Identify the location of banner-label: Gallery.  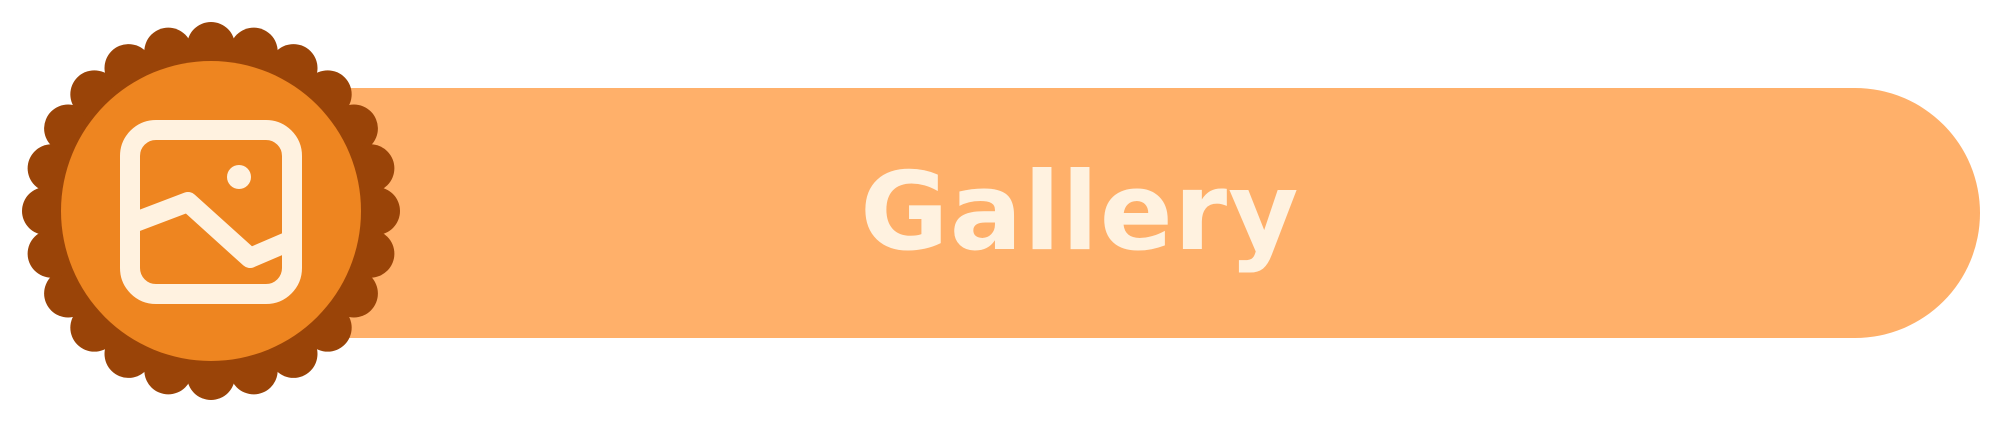
(1080, 212).